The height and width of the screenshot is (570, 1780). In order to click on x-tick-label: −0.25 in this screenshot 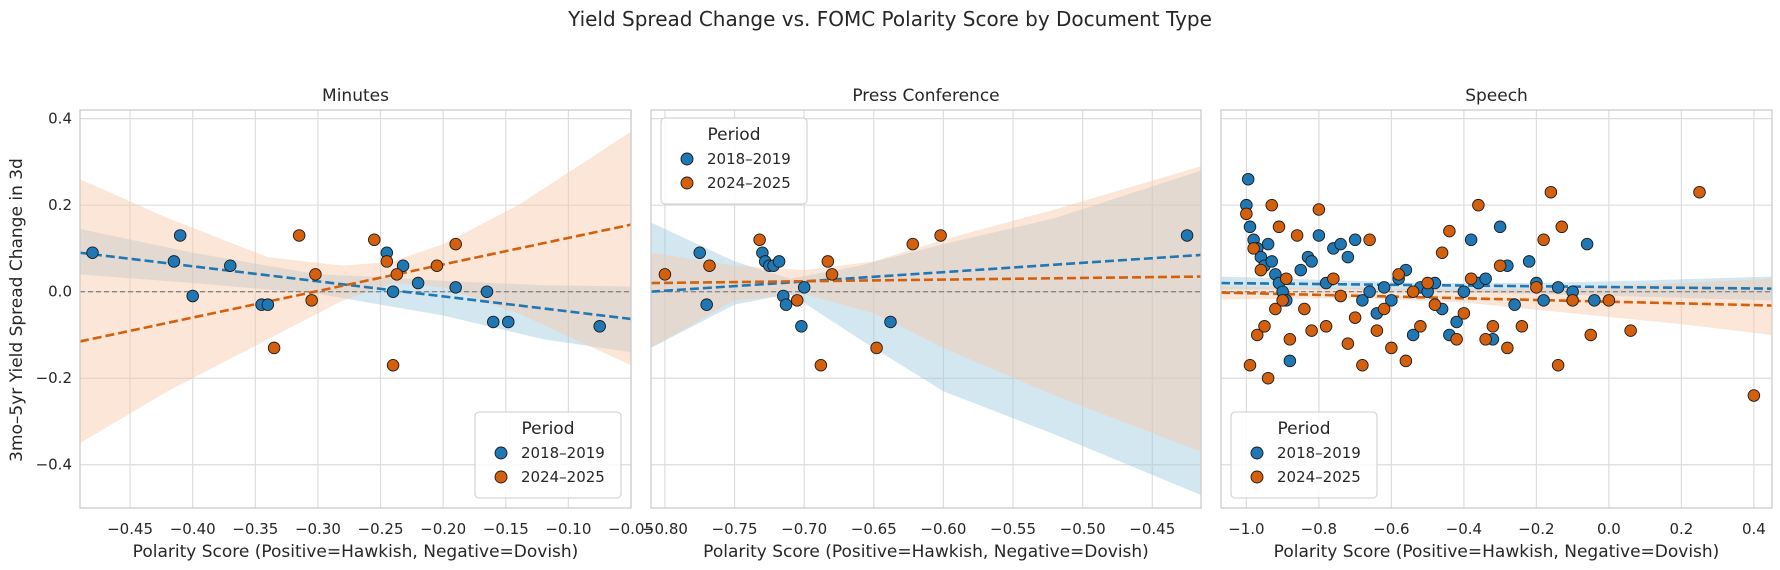, I will do `click(381, 529)`.